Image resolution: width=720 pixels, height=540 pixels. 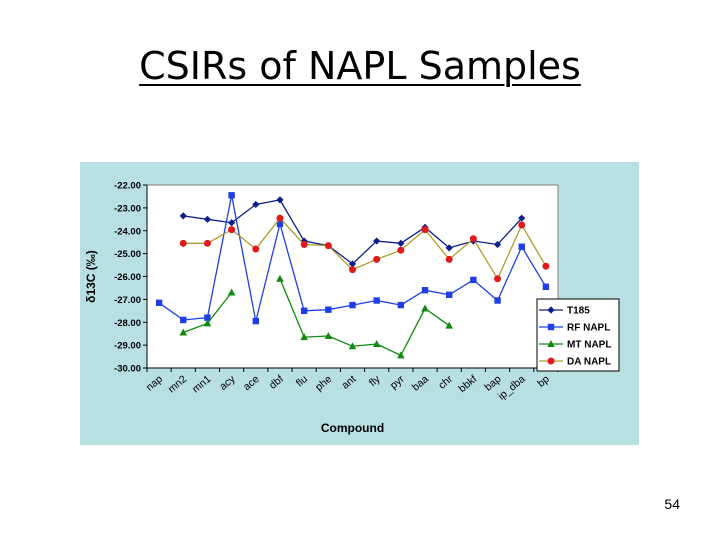 I want to click on series-rf-napl, so click(x=352, y=258).